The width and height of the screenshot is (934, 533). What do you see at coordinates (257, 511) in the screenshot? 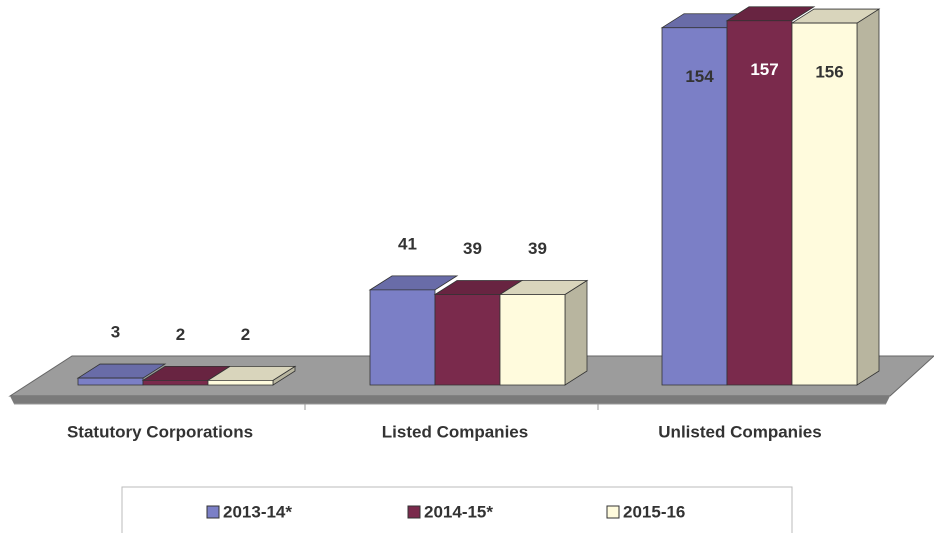
I see `legend-label: 2013-14*` at bounding box center [257, 511].